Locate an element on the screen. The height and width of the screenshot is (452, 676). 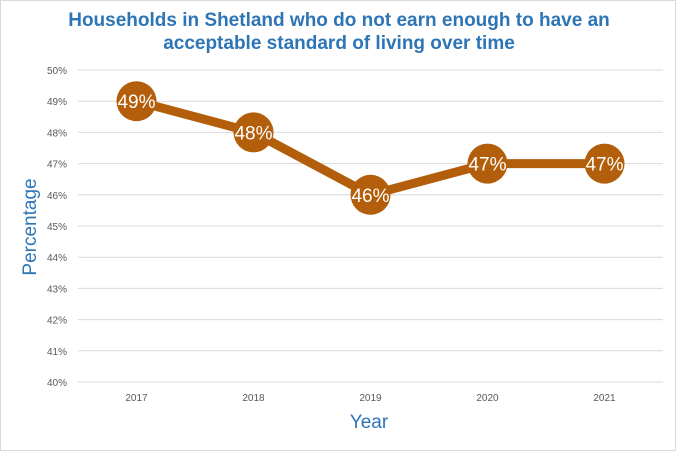
y-tick-label: 47% is located at coordinates (57, 165).